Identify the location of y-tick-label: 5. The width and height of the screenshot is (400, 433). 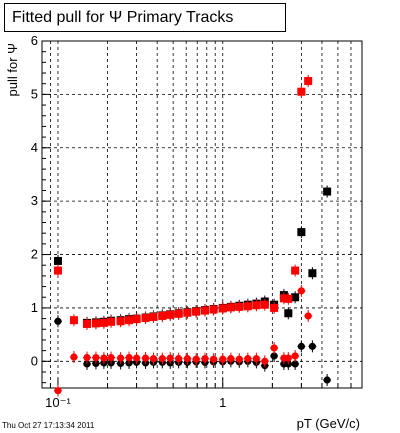
(34, 93).